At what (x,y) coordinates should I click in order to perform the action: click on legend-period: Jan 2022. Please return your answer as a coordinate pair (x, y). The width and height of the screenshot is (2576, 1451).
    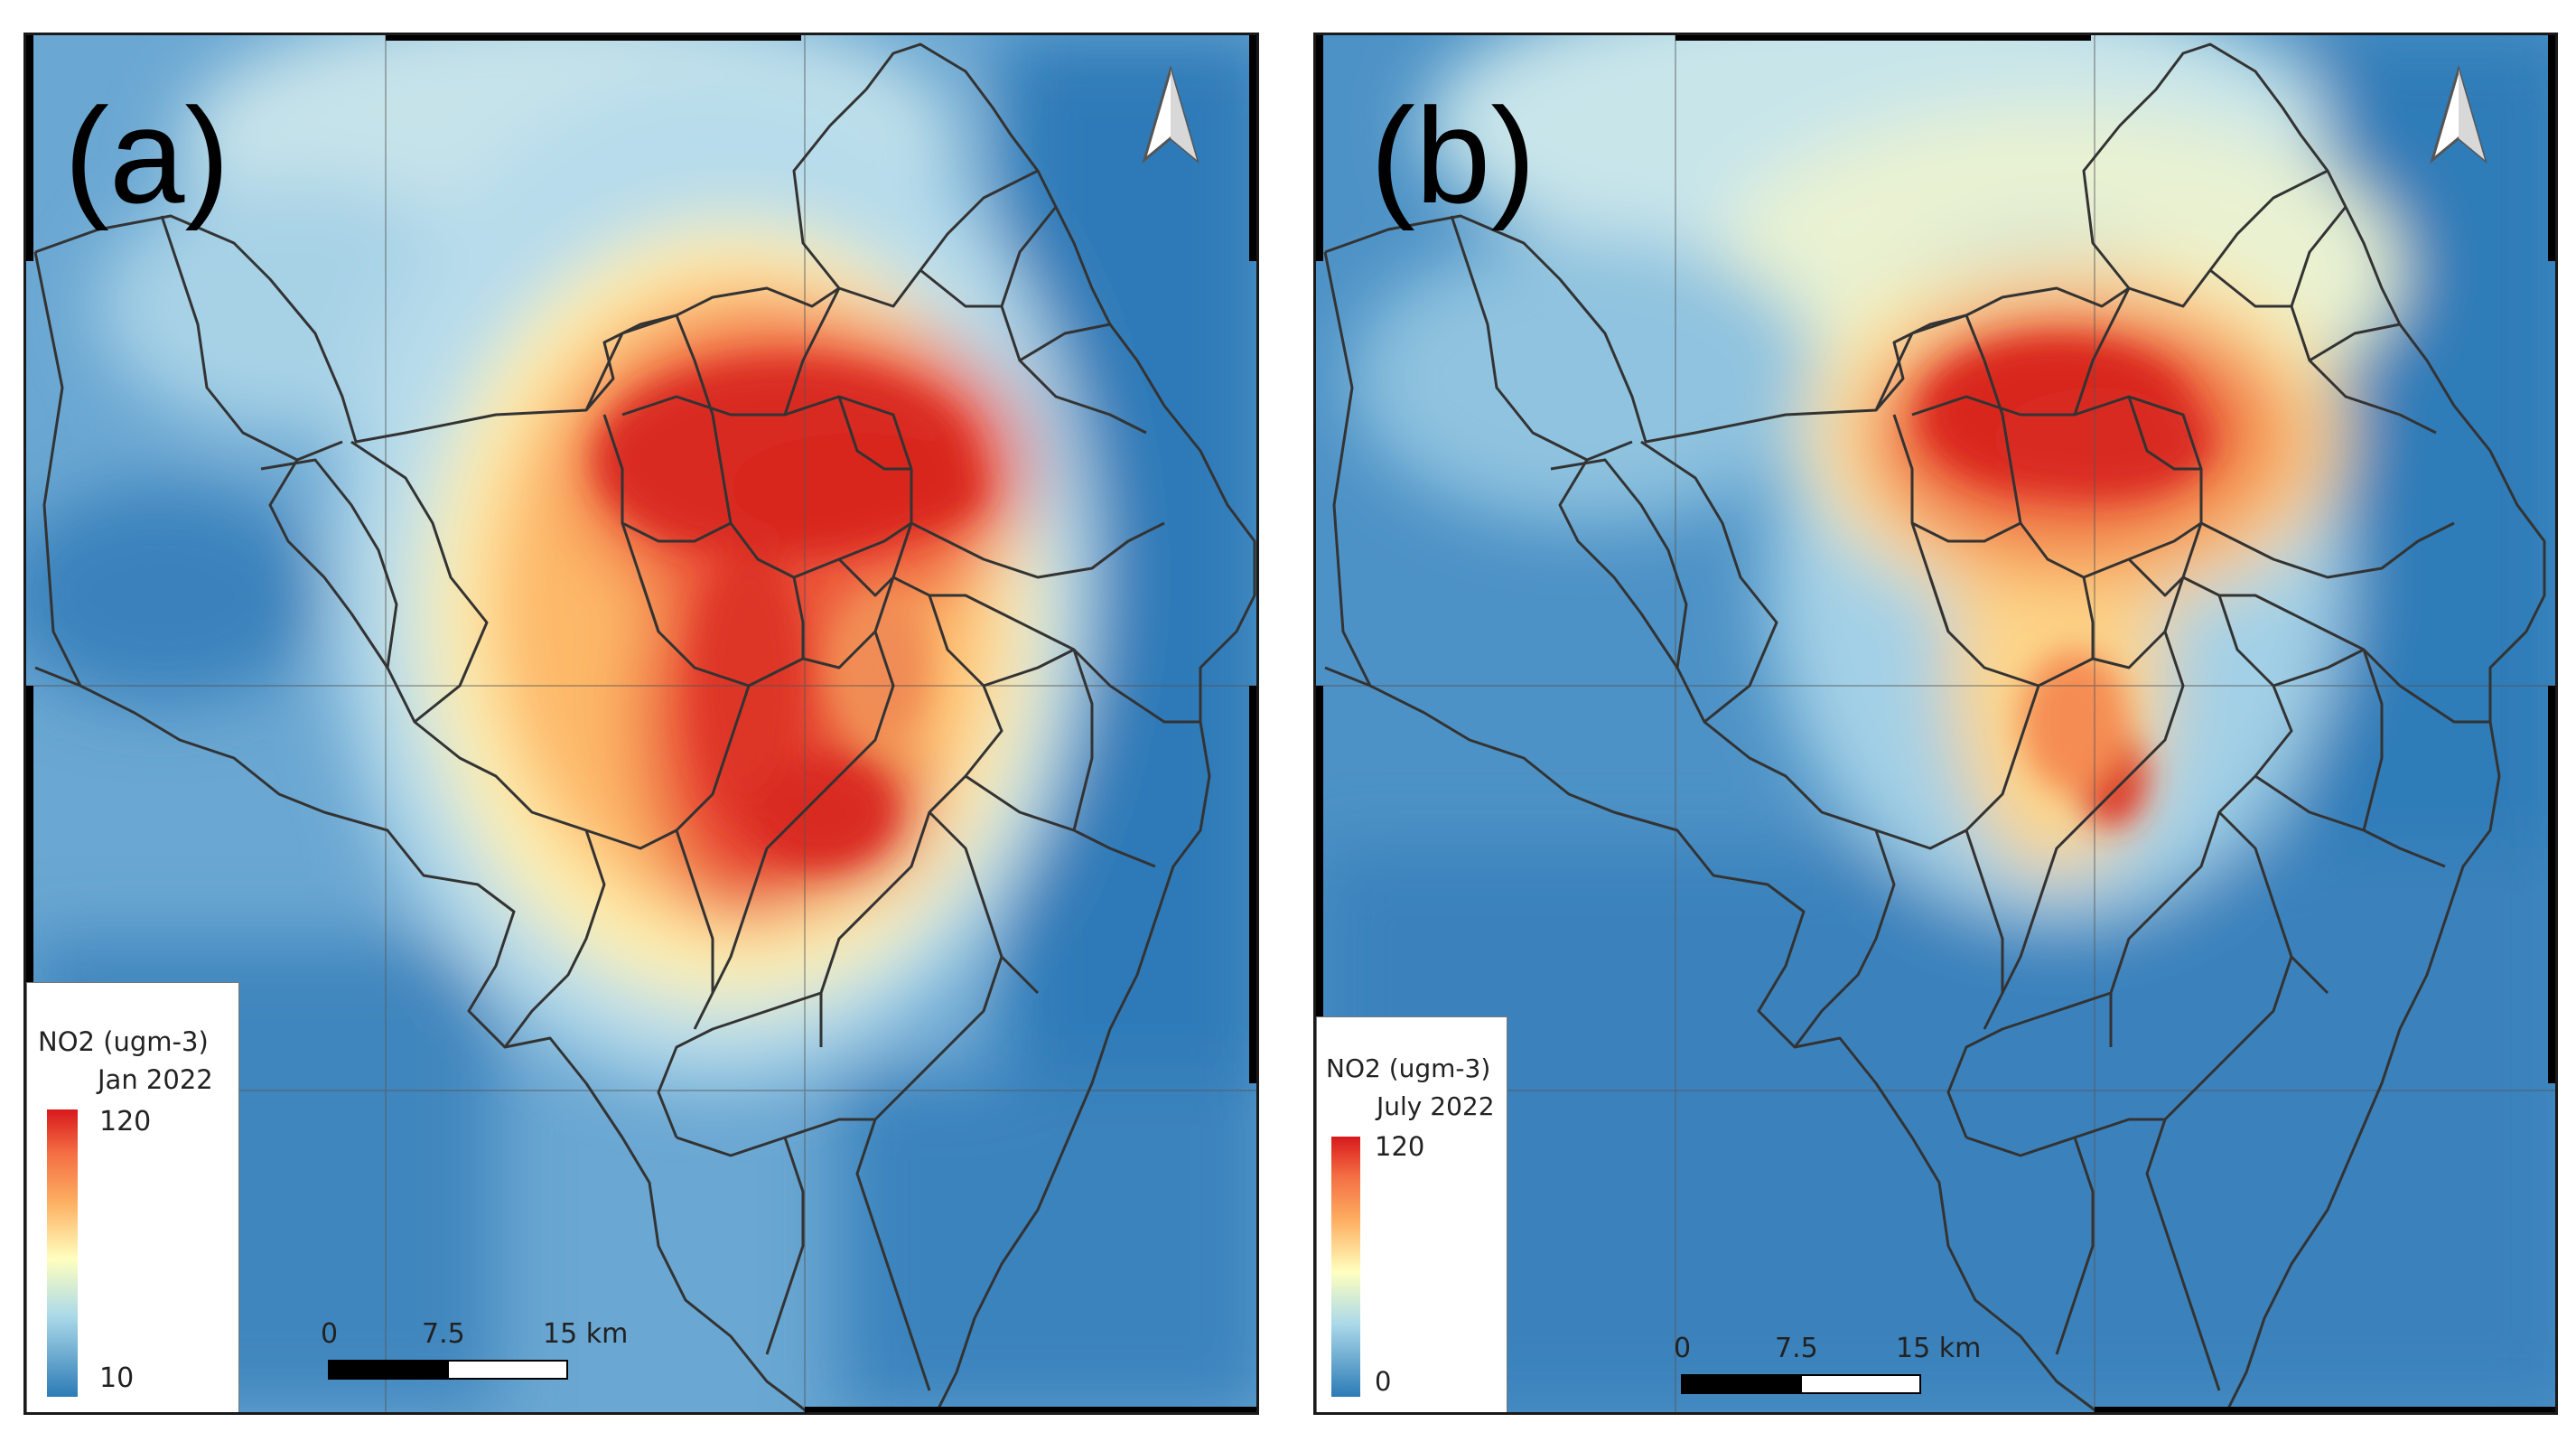
    Looking at the image, I should click on (155, 1079).